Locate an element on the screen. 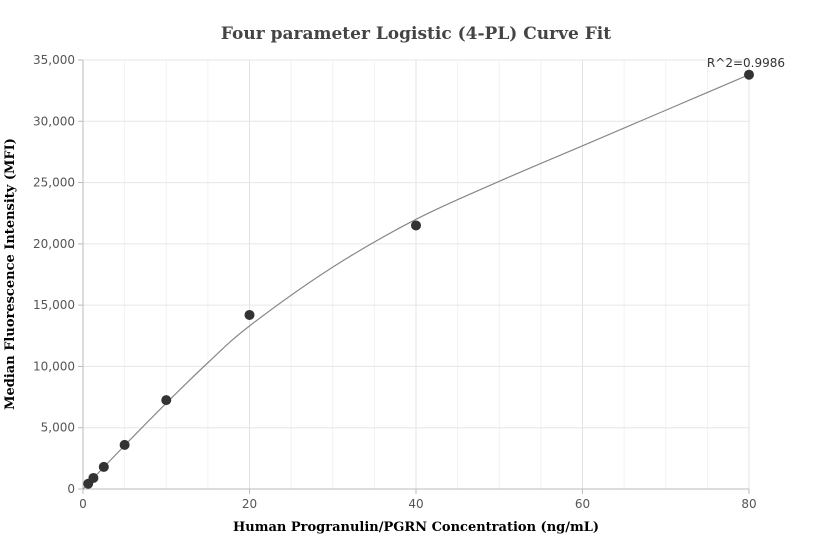  x-tick-label: 0 is located at coordinates (83, 504).